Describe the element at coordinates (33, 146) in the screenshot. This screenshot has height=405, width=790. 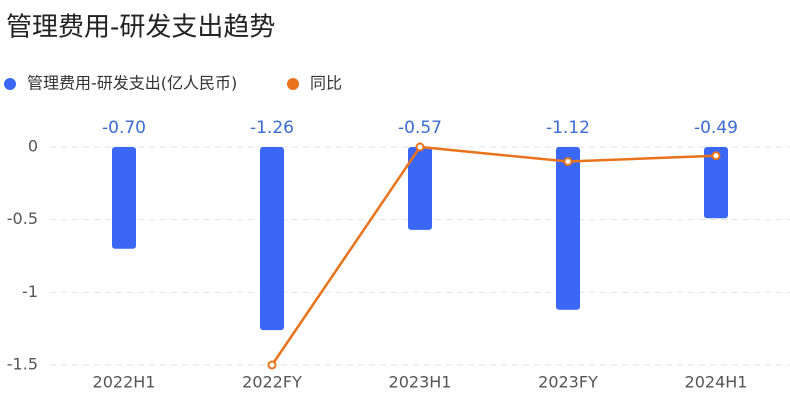
I see `y-tick-label: 0` at that location.